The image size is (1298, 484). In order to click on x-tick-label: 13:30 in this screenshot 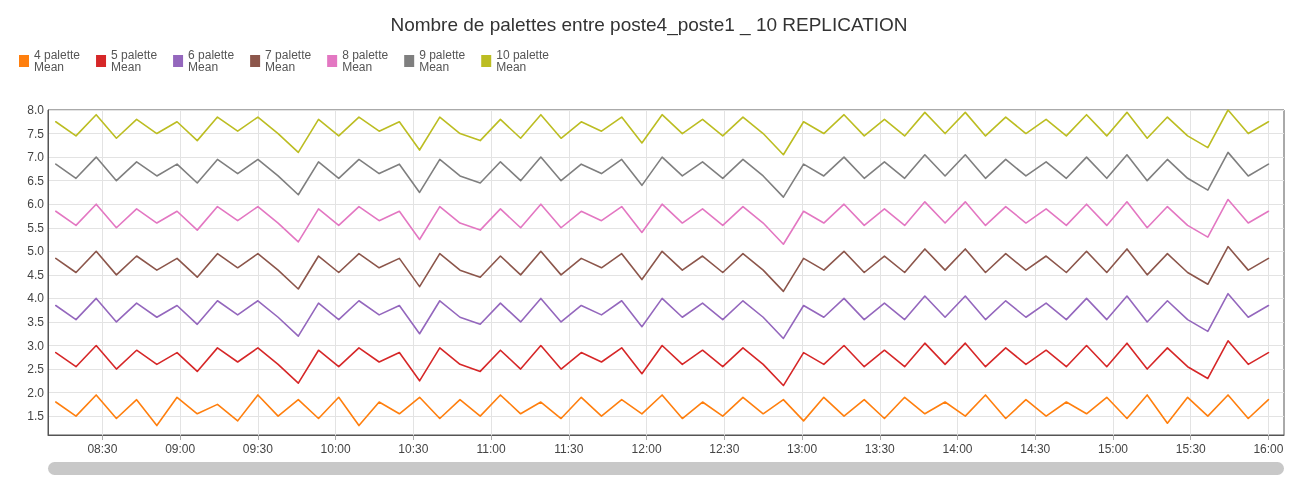, I will do `click(880, 449)`.